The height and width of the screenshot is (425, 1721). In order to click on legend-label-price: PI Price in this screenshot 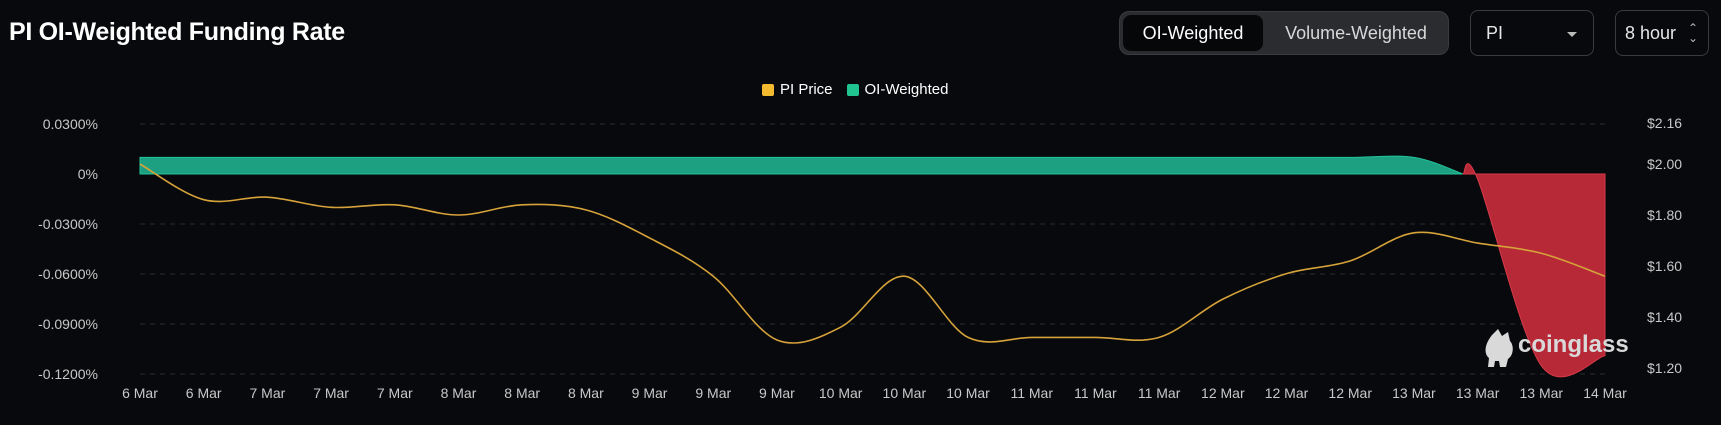, I will do `click(806, 89)`.